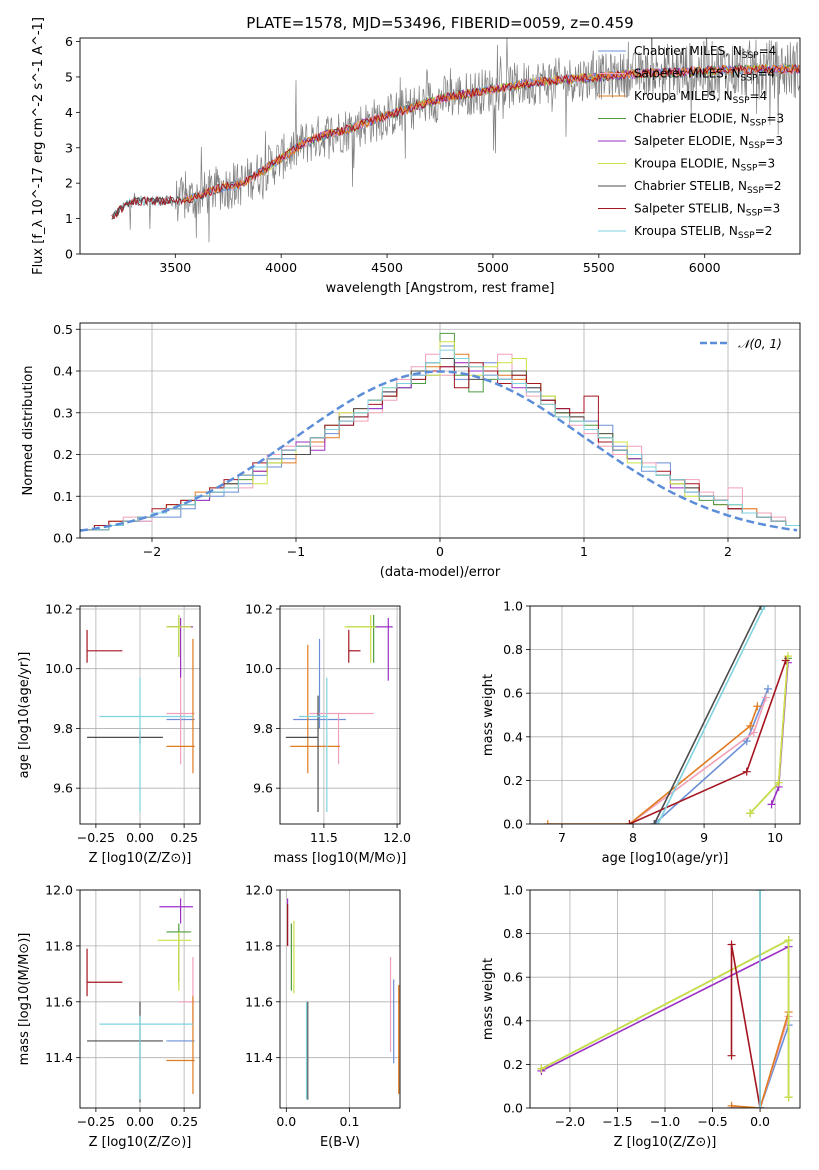 The image size is (819, 1170). Describe the element at coordinates (488, 999) in the screenshot. I see `y-axis-label: mass weight` at that location.